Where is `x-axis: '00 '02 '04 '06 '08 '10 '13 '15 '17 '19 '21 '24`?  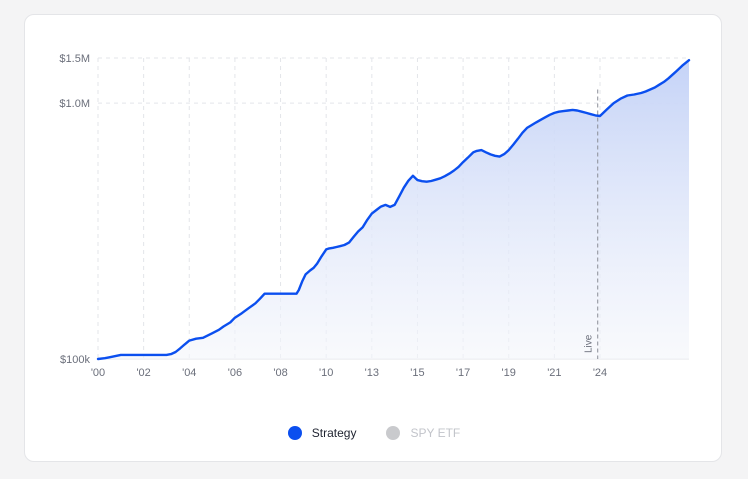
x-axis: '00 '02 '04 '06 '08 '10 '13 '15 '17 '19 '21 '24 is located at coordinates (349, 373).